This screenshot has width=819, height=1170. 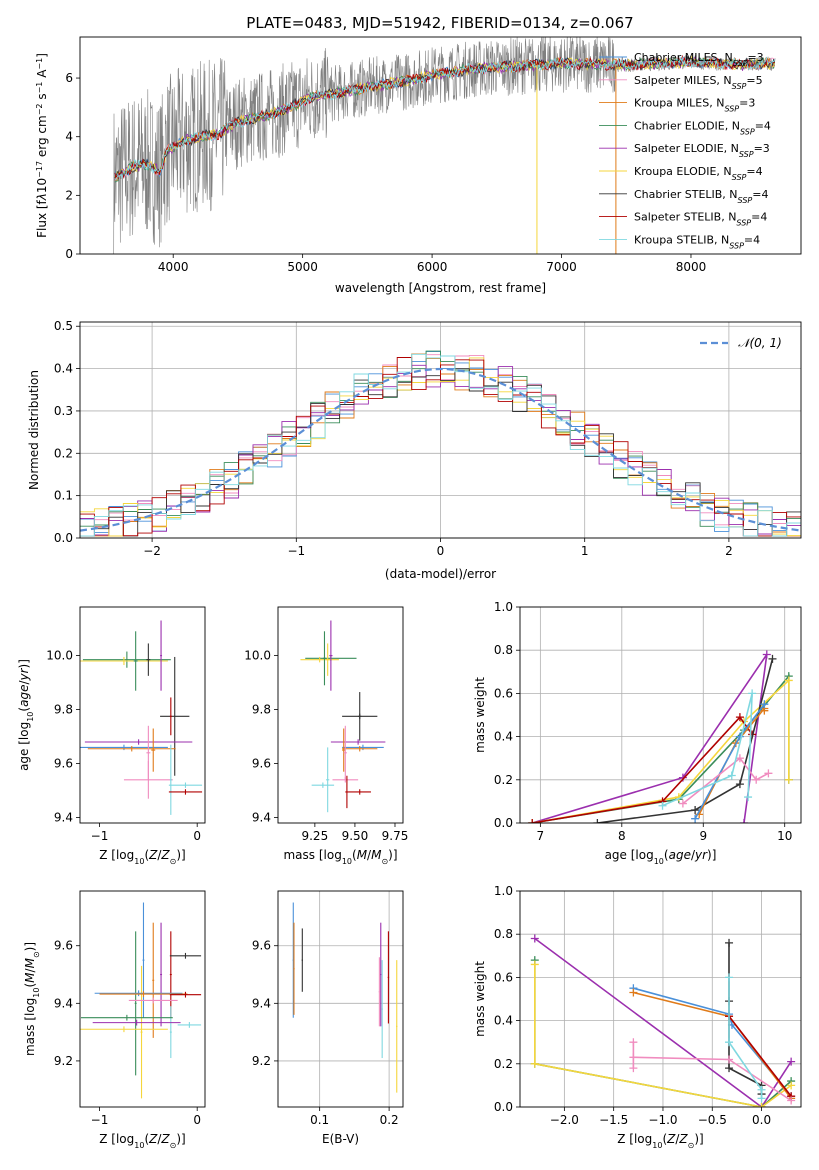 I want to click on x-tick-label: −1, so click(x=100, y=836).